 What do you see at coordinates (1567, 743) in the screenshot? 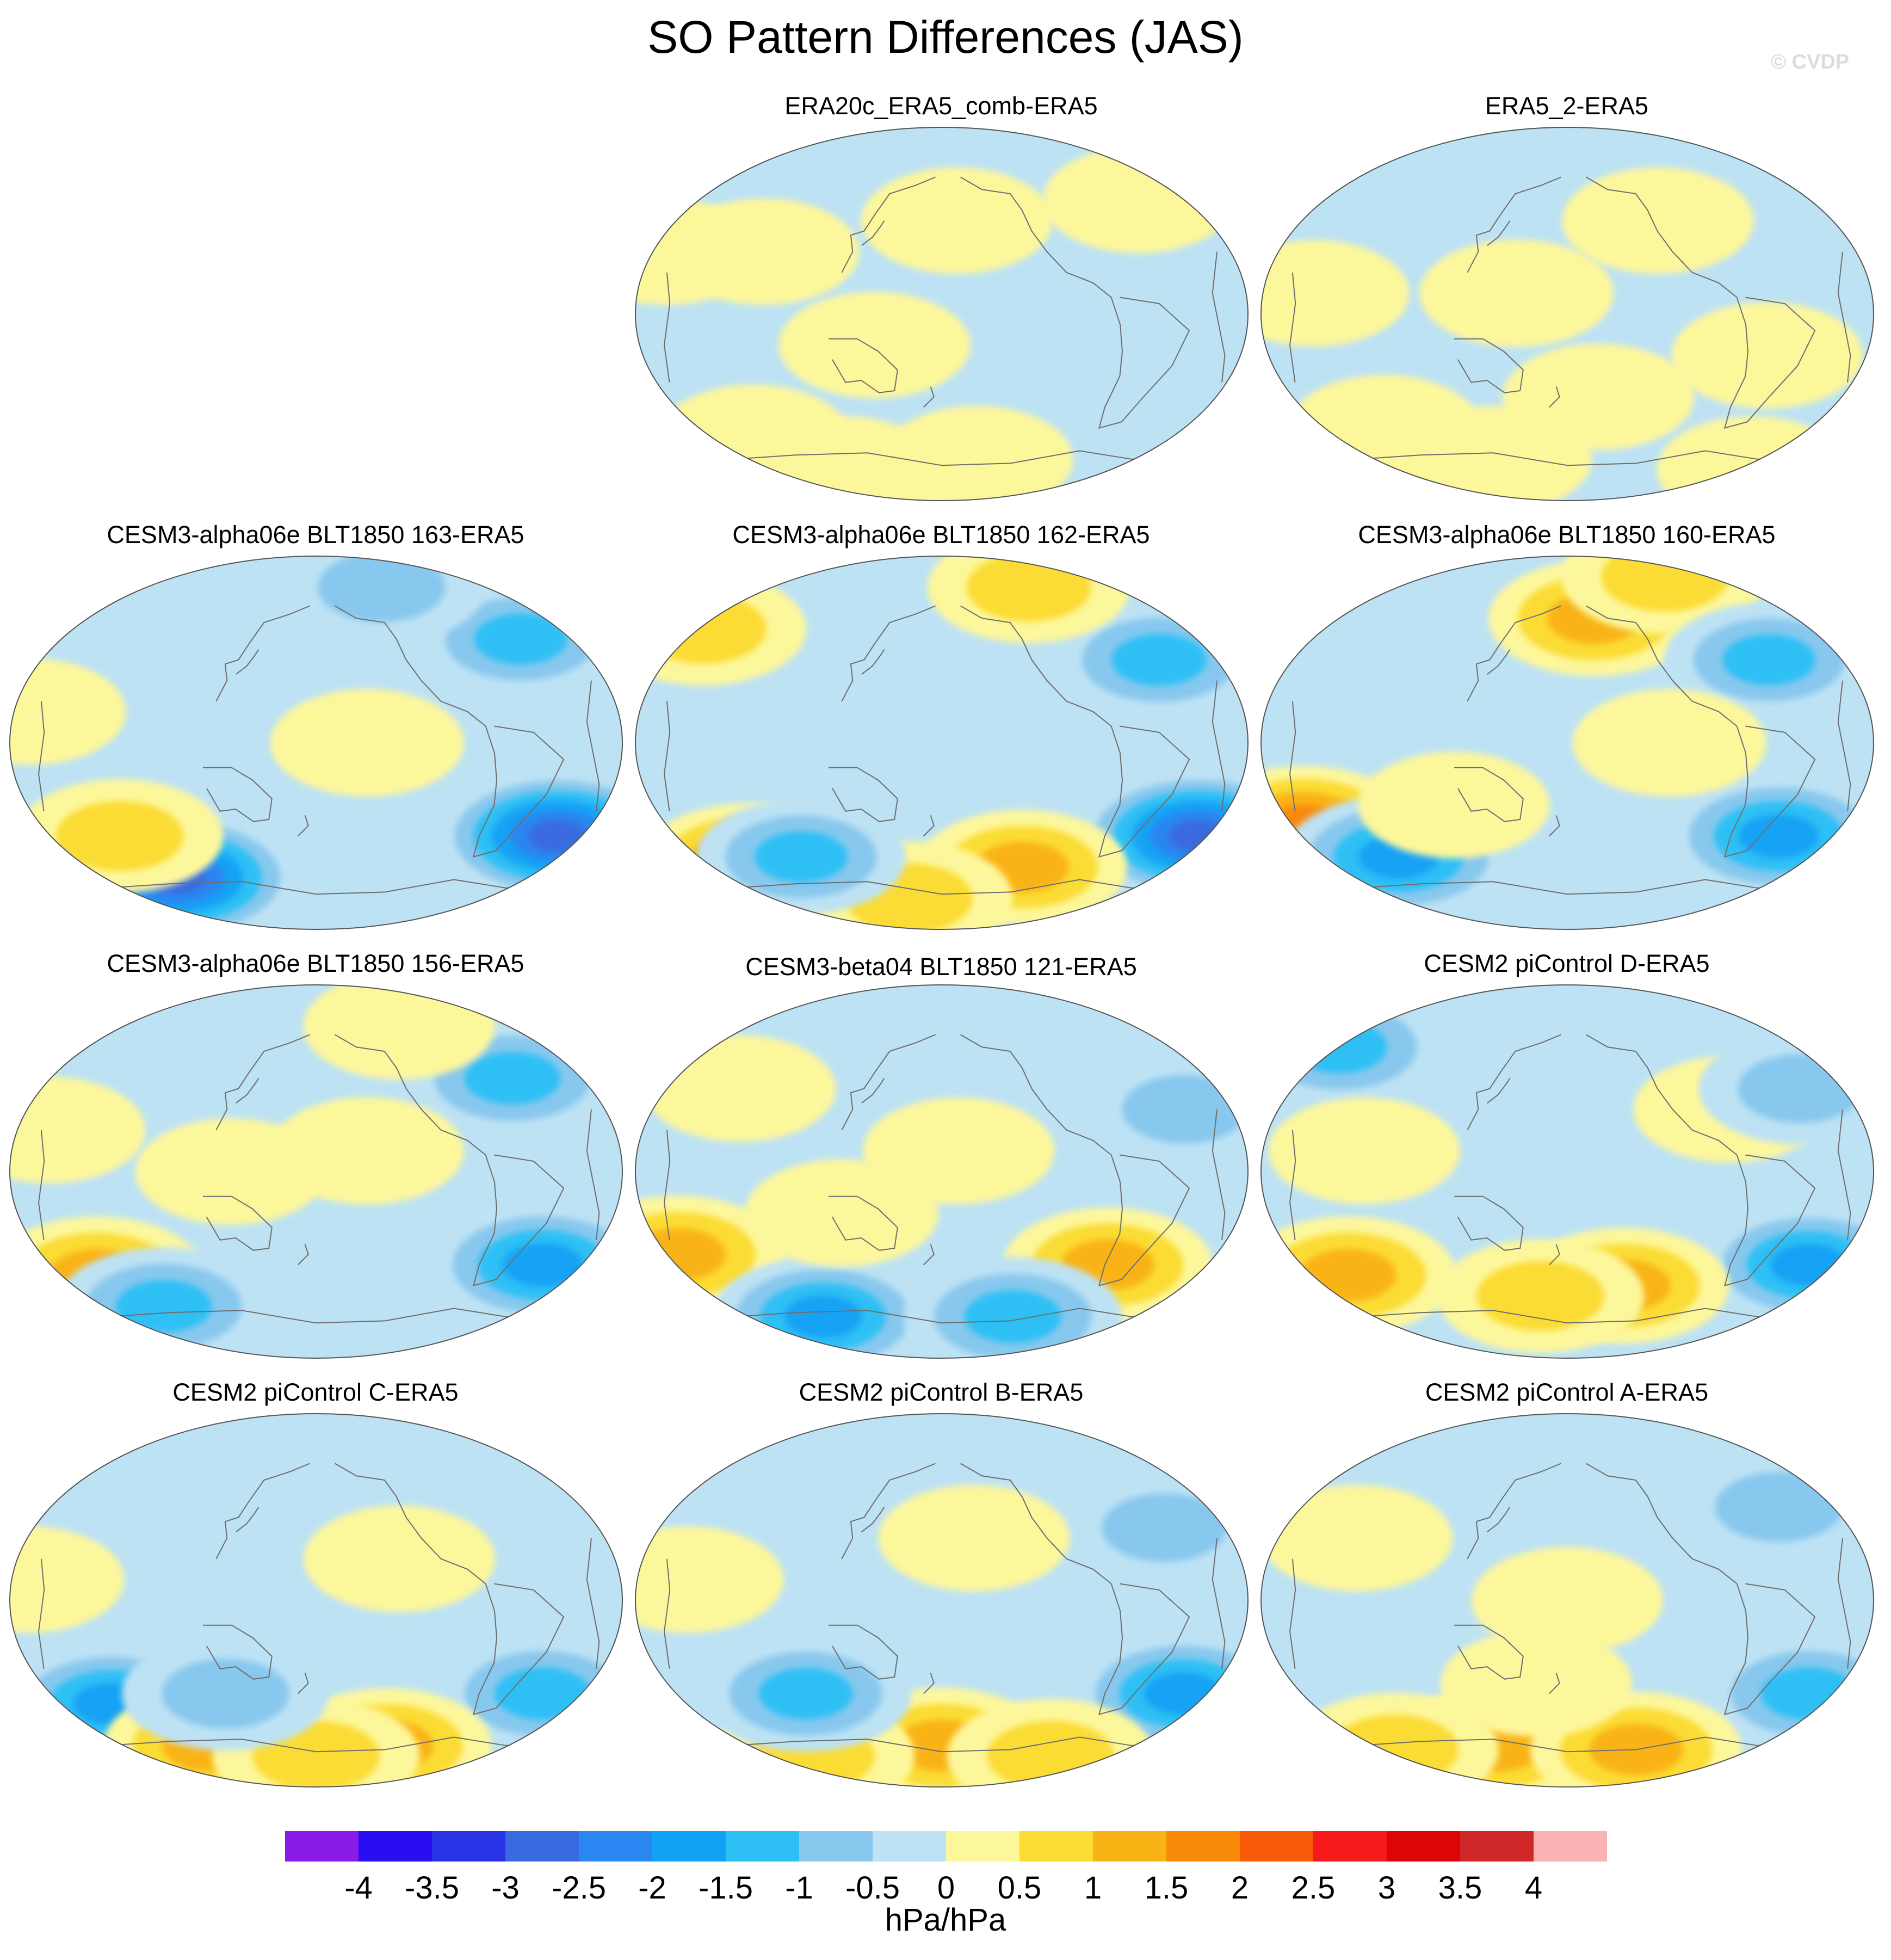
I see `map-panel-a160` at bounding box center [1567, 743].